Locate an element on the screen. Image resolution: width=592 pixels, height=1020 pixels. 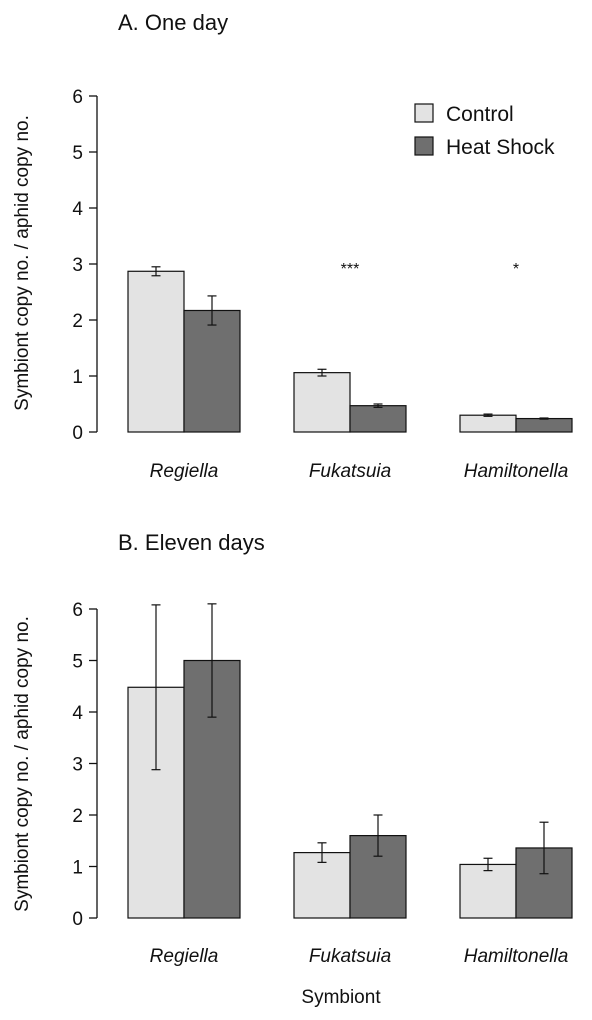
panel-a-y-tick-label-3: 3 is located at coordinates (77, 265).